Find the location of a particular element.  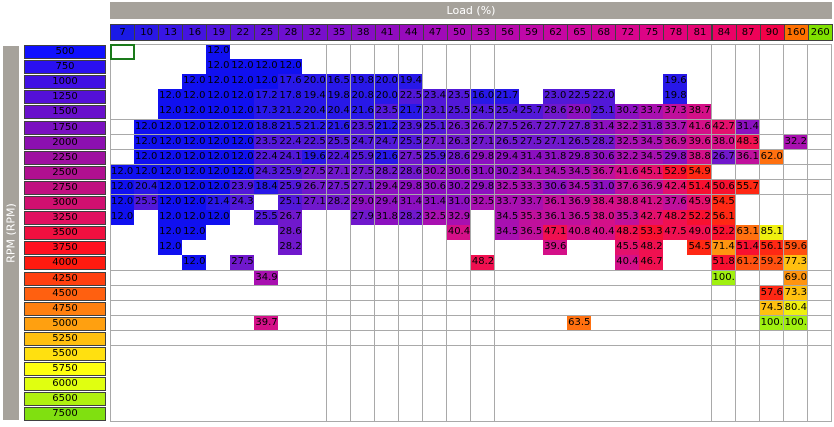

map-cell: 25.1 is located at coordinates (603, 112).